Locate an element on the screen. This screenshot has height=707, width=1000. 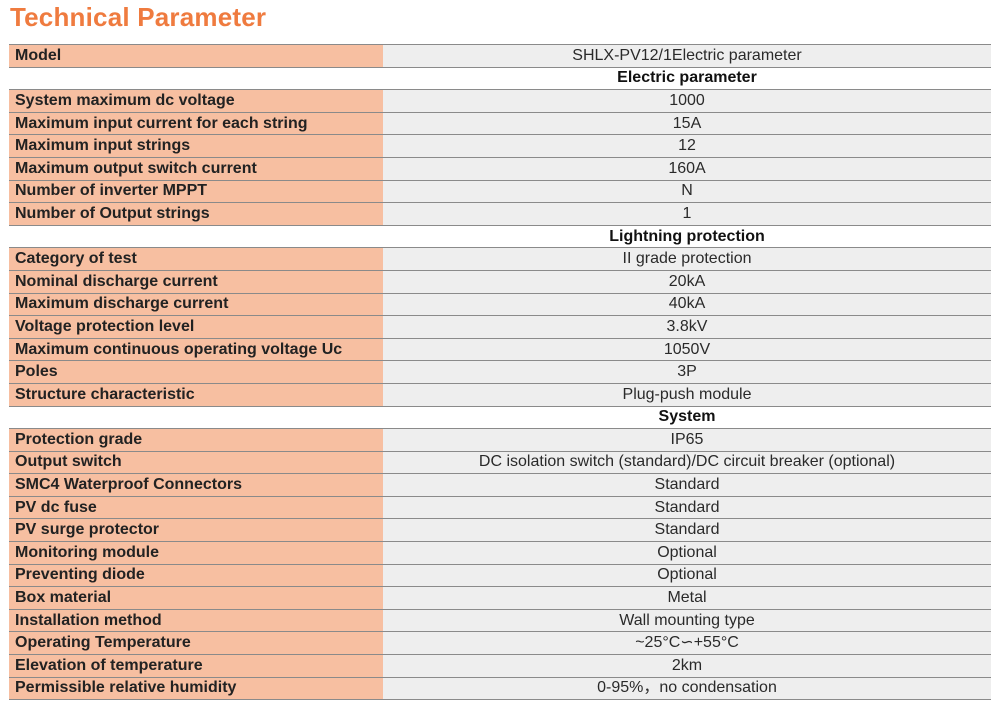
table-row: Maximum input strings 12 is located at coordinates (500, 146).